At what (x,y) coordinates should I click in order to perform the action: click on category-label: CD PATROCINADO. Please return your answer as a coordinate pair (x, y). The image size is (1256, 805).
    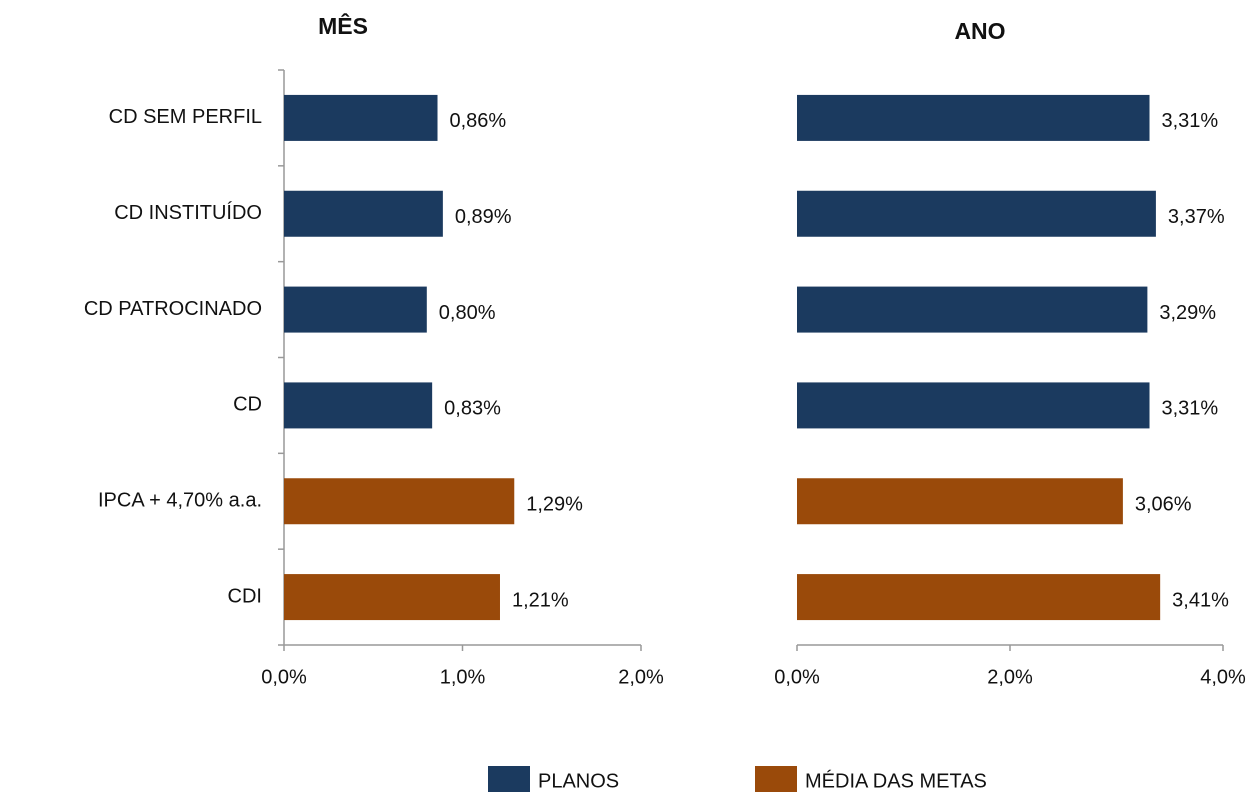
    Looking at the image, I should click on (173, 309).